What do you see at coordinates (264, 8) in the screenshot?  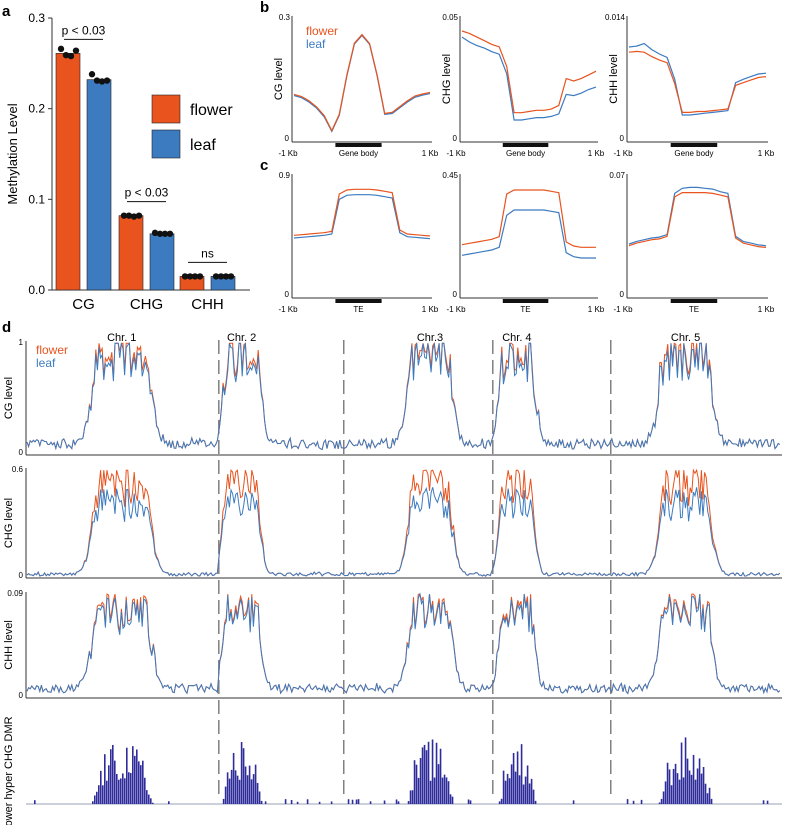 I see `panel-label-b: b` at bounding box center [264, 8].